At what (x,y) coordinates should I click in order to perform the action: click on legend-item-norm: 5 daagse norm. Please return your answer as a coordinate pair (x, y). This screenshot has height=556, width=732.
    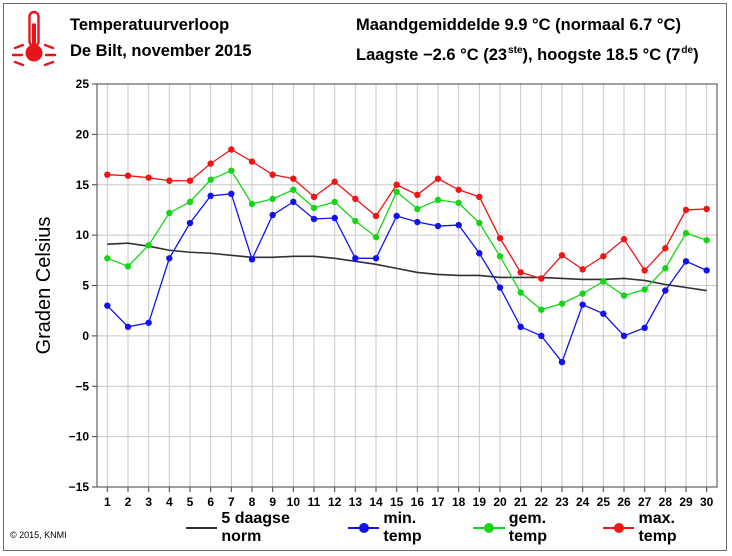
    Looking at the image, I should click on (259, 528).